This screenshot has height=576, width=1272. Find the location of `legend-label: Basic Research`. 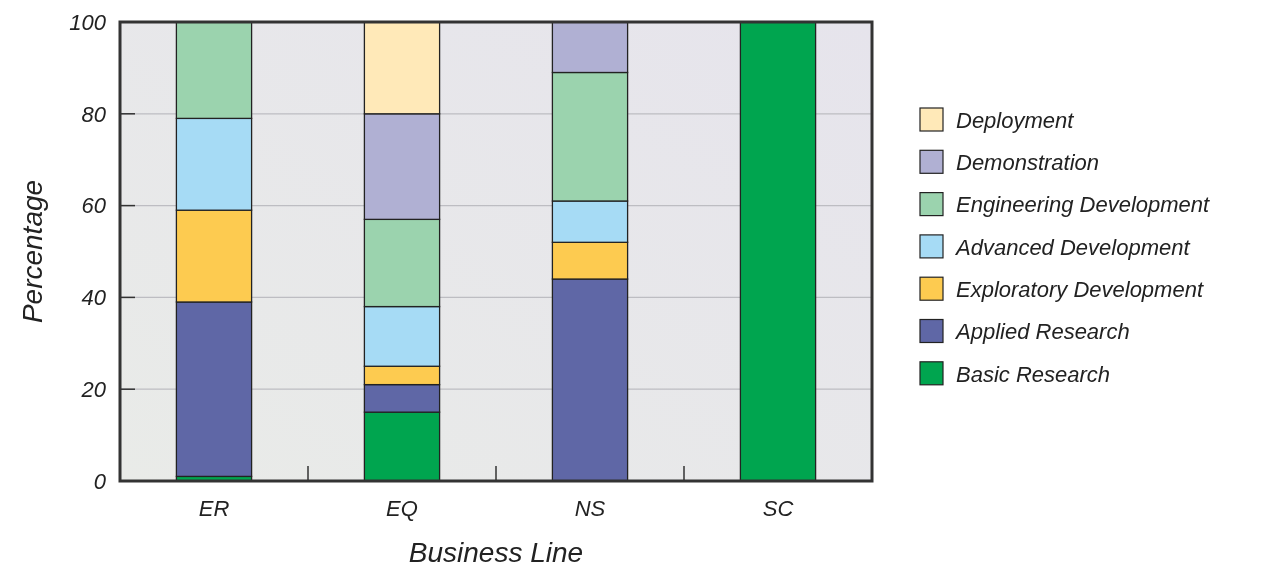

legend-label: Basic Research is located at coordinates (1033, 374).